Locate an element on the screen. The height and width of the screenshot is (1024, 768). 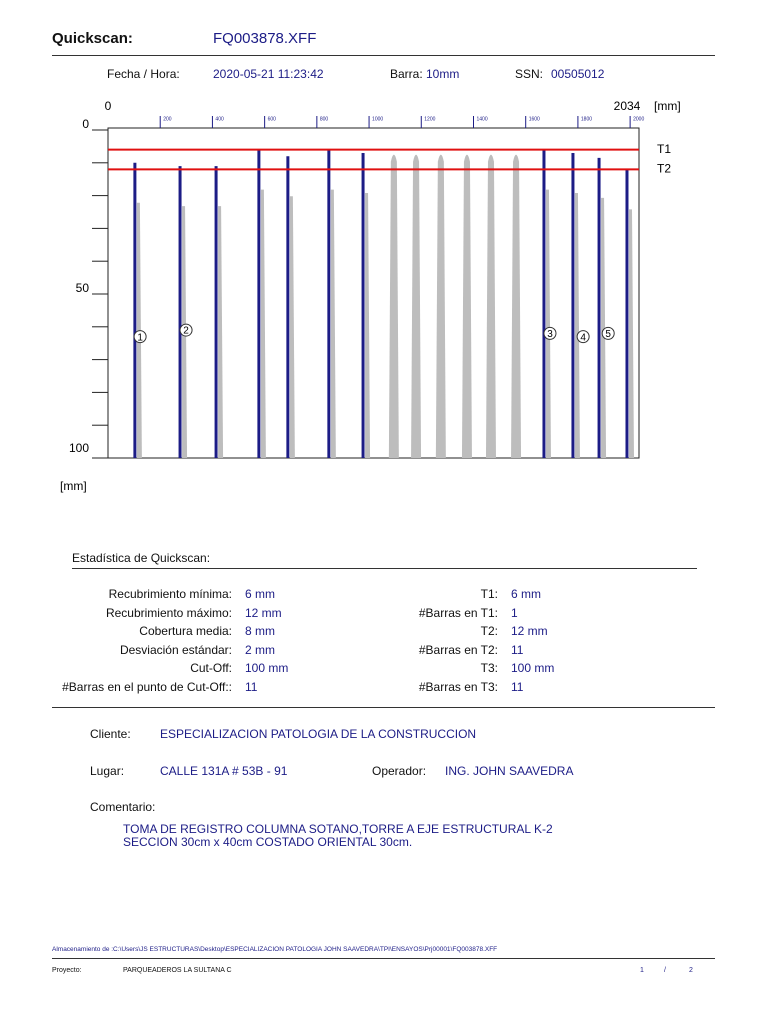
label: Operador: is located at coordinates (399, 771).